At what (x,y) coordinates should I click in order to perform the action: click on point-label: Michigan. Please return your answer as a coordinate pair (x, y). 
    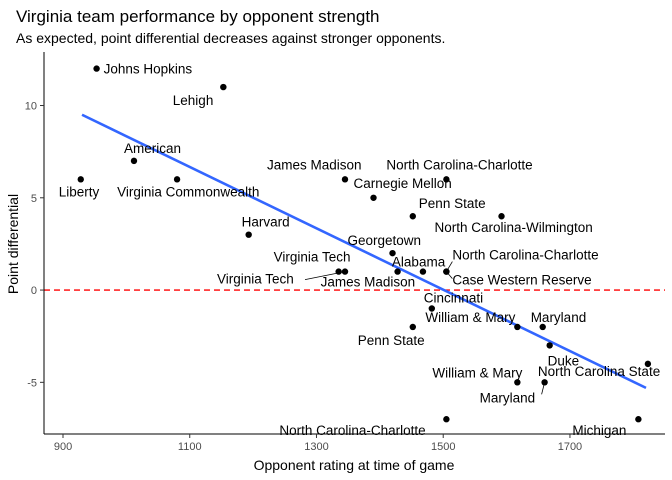
    Looking at the image, I should click on (599, 430).